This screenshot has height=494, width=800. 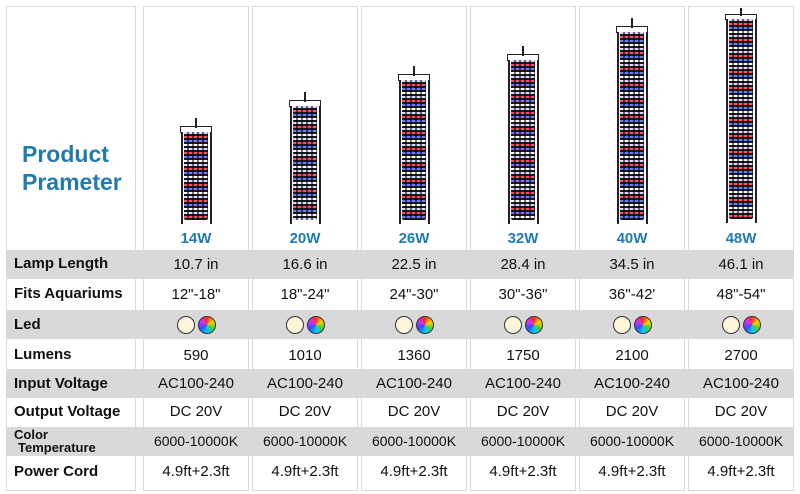 I want to click on row-shade-color-temp, so click(x=400, y=441).